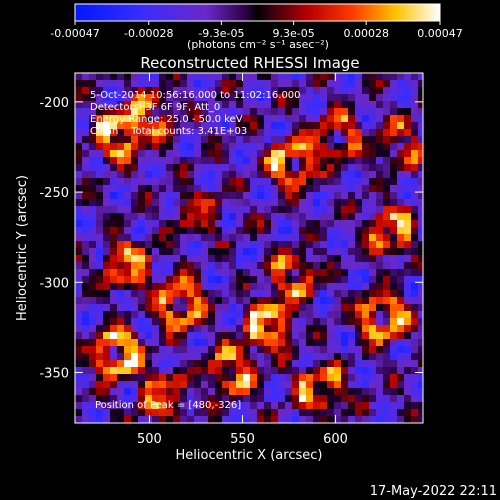 This screenshot has height=500, width=500. What do you see at coordinates (168, 405) in the screenshot?
I see `peak-position-label: Position of Peak = [480,-326]` at bounding box center [168, 405].